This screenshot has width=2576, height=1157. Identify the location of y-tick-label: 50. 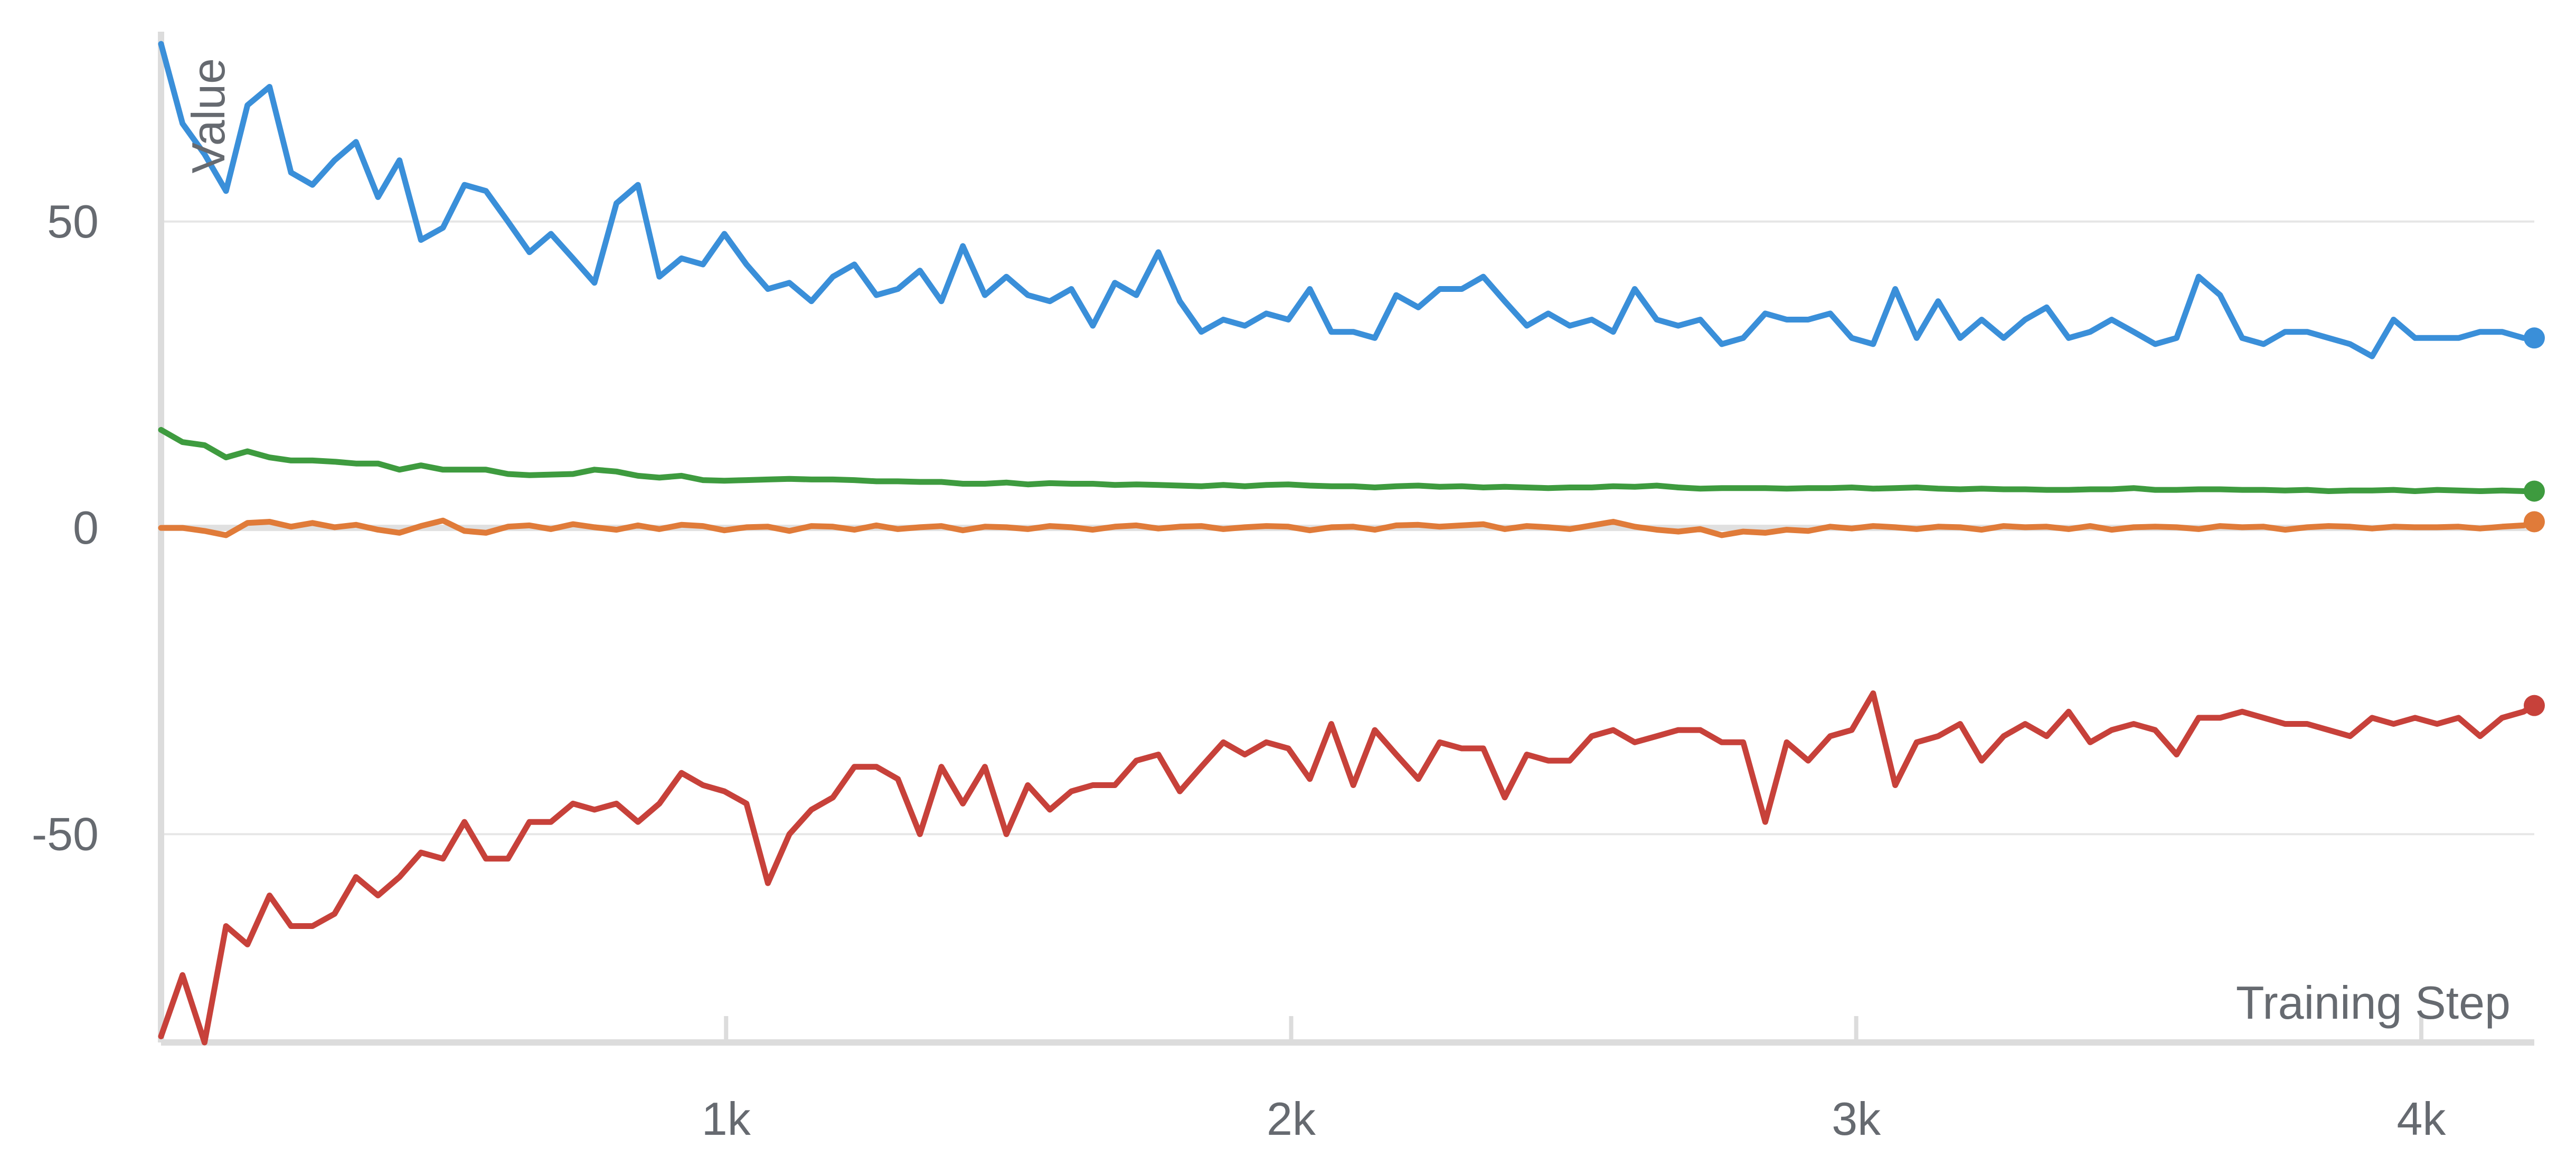
(73, 222).